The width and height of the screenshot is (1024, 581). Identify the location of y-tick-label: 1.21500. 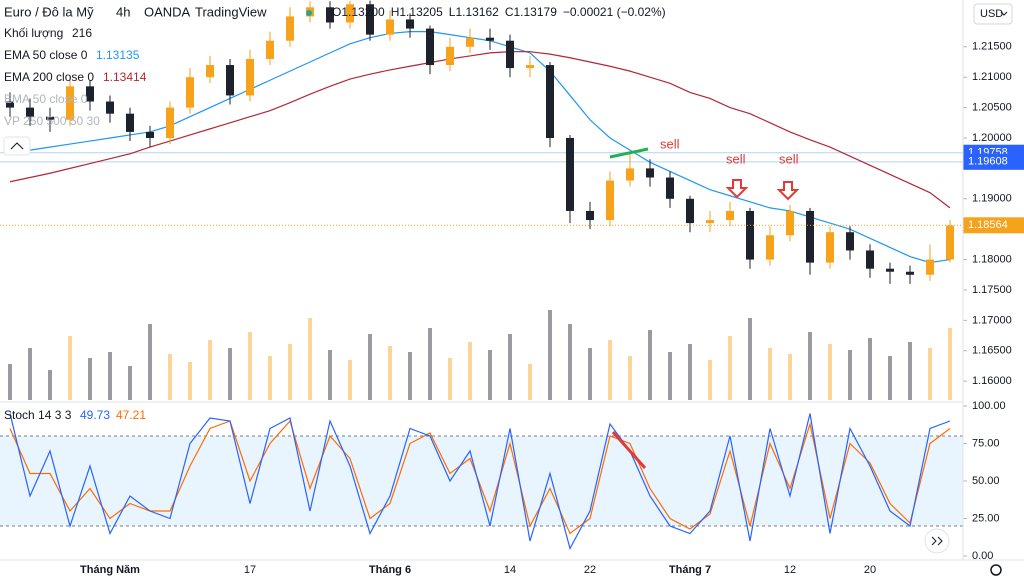
(992, 47).